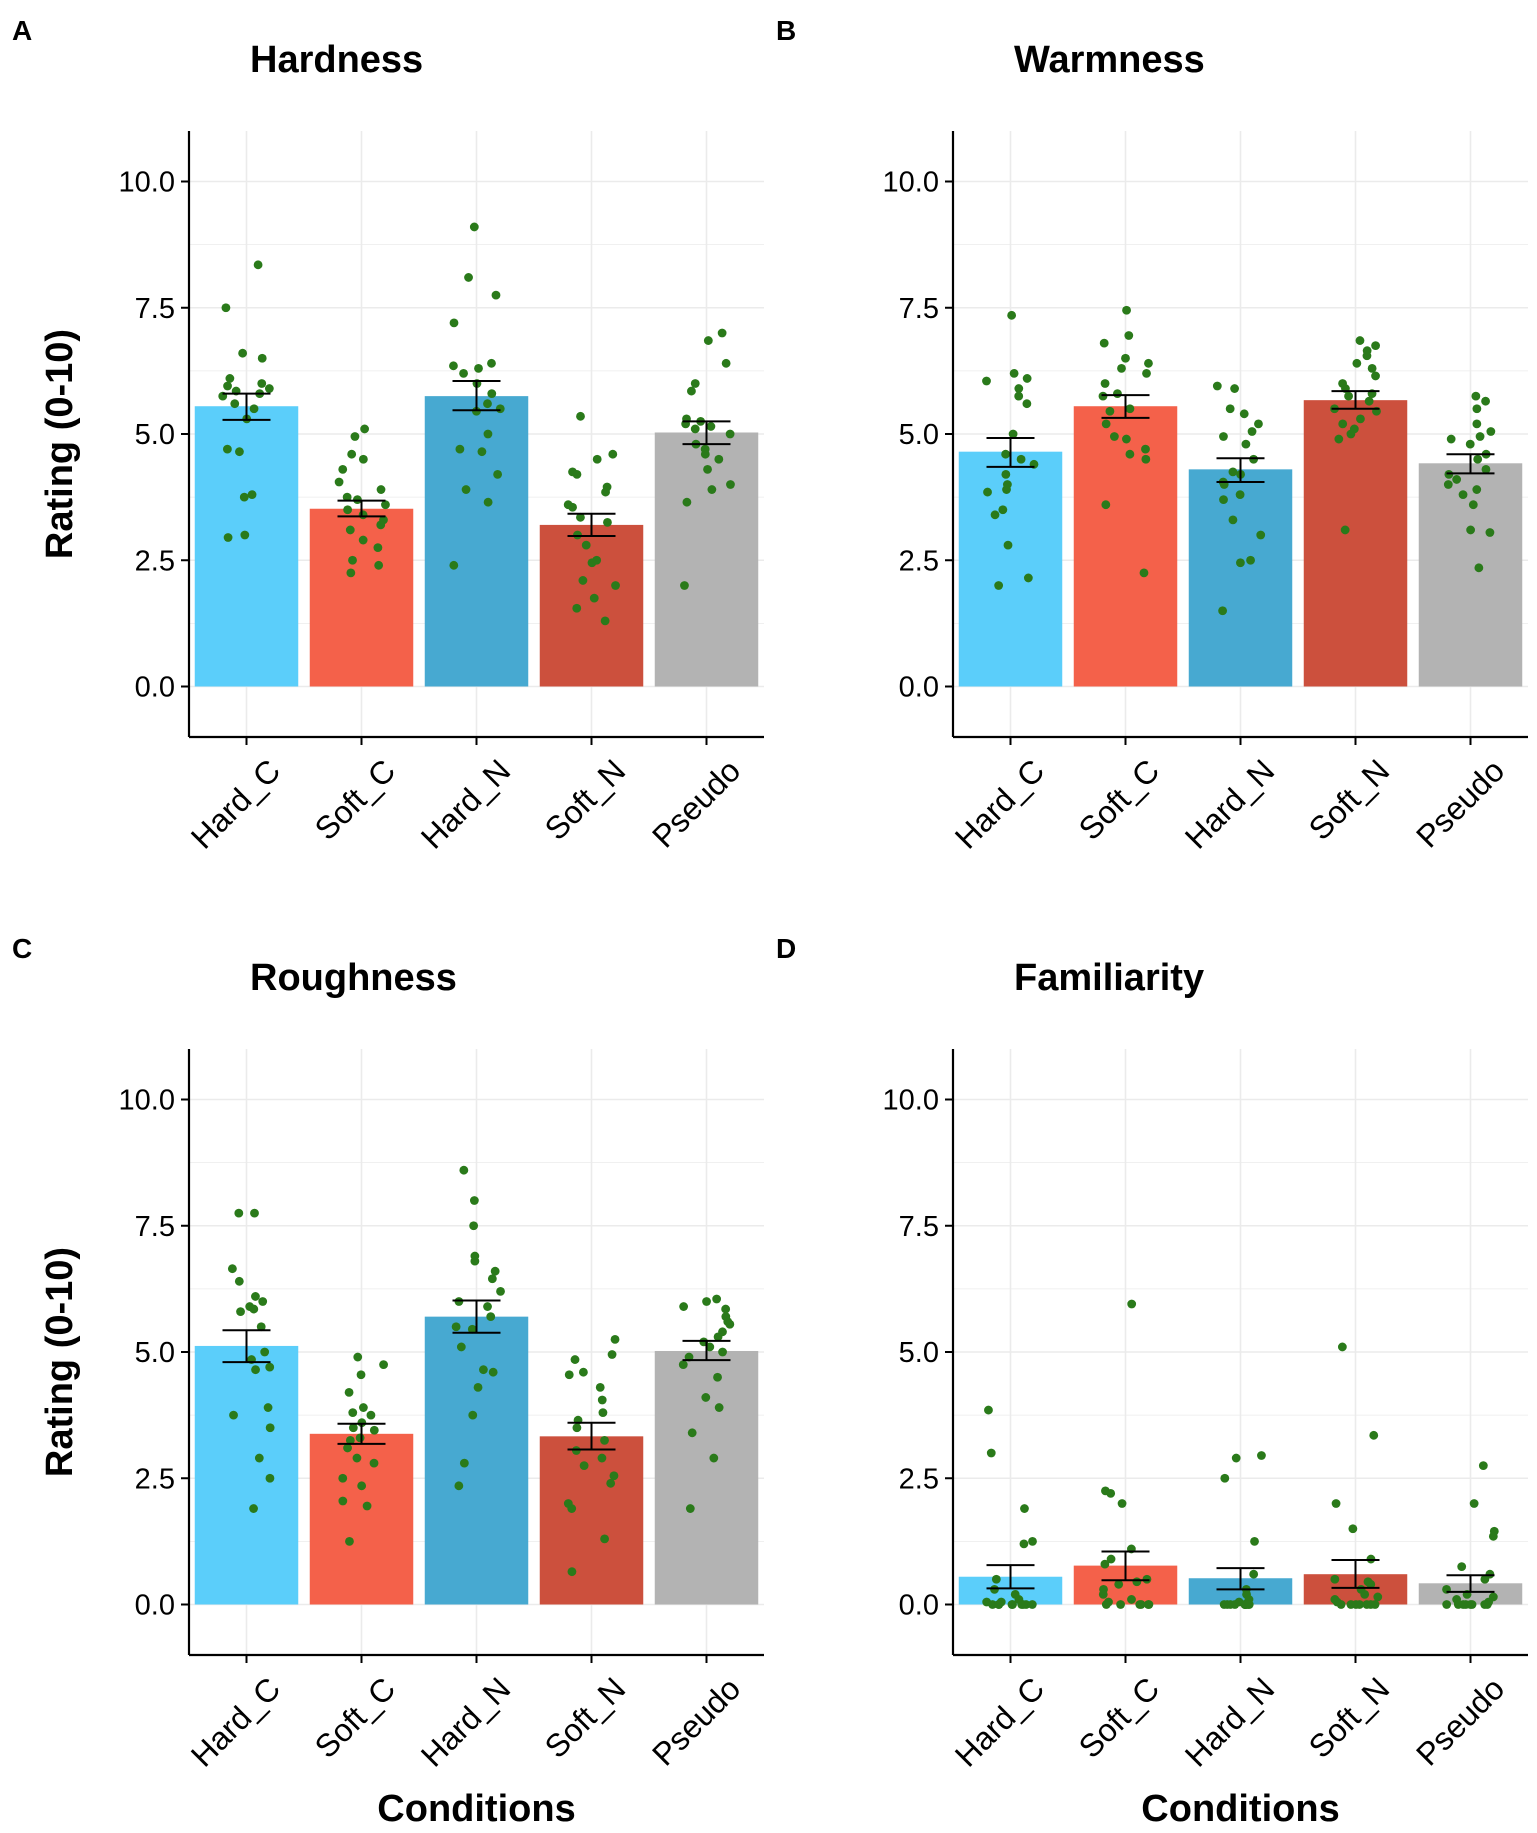  I want to click on bar-soft-c, so click(1125, 546).